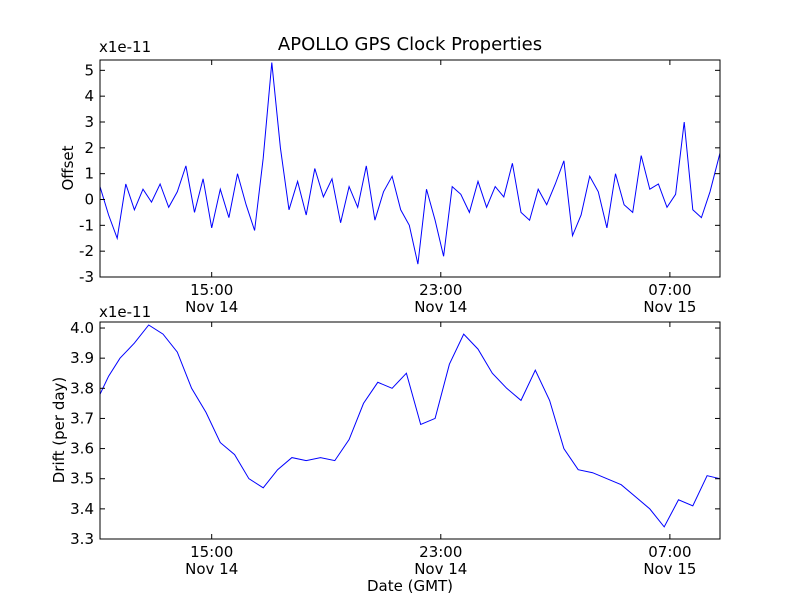 The image size is (800, 600). Describe the element at coordinates (68, 167) in the screenshot. I see `offset-y-axis-label: Offset` at that location.